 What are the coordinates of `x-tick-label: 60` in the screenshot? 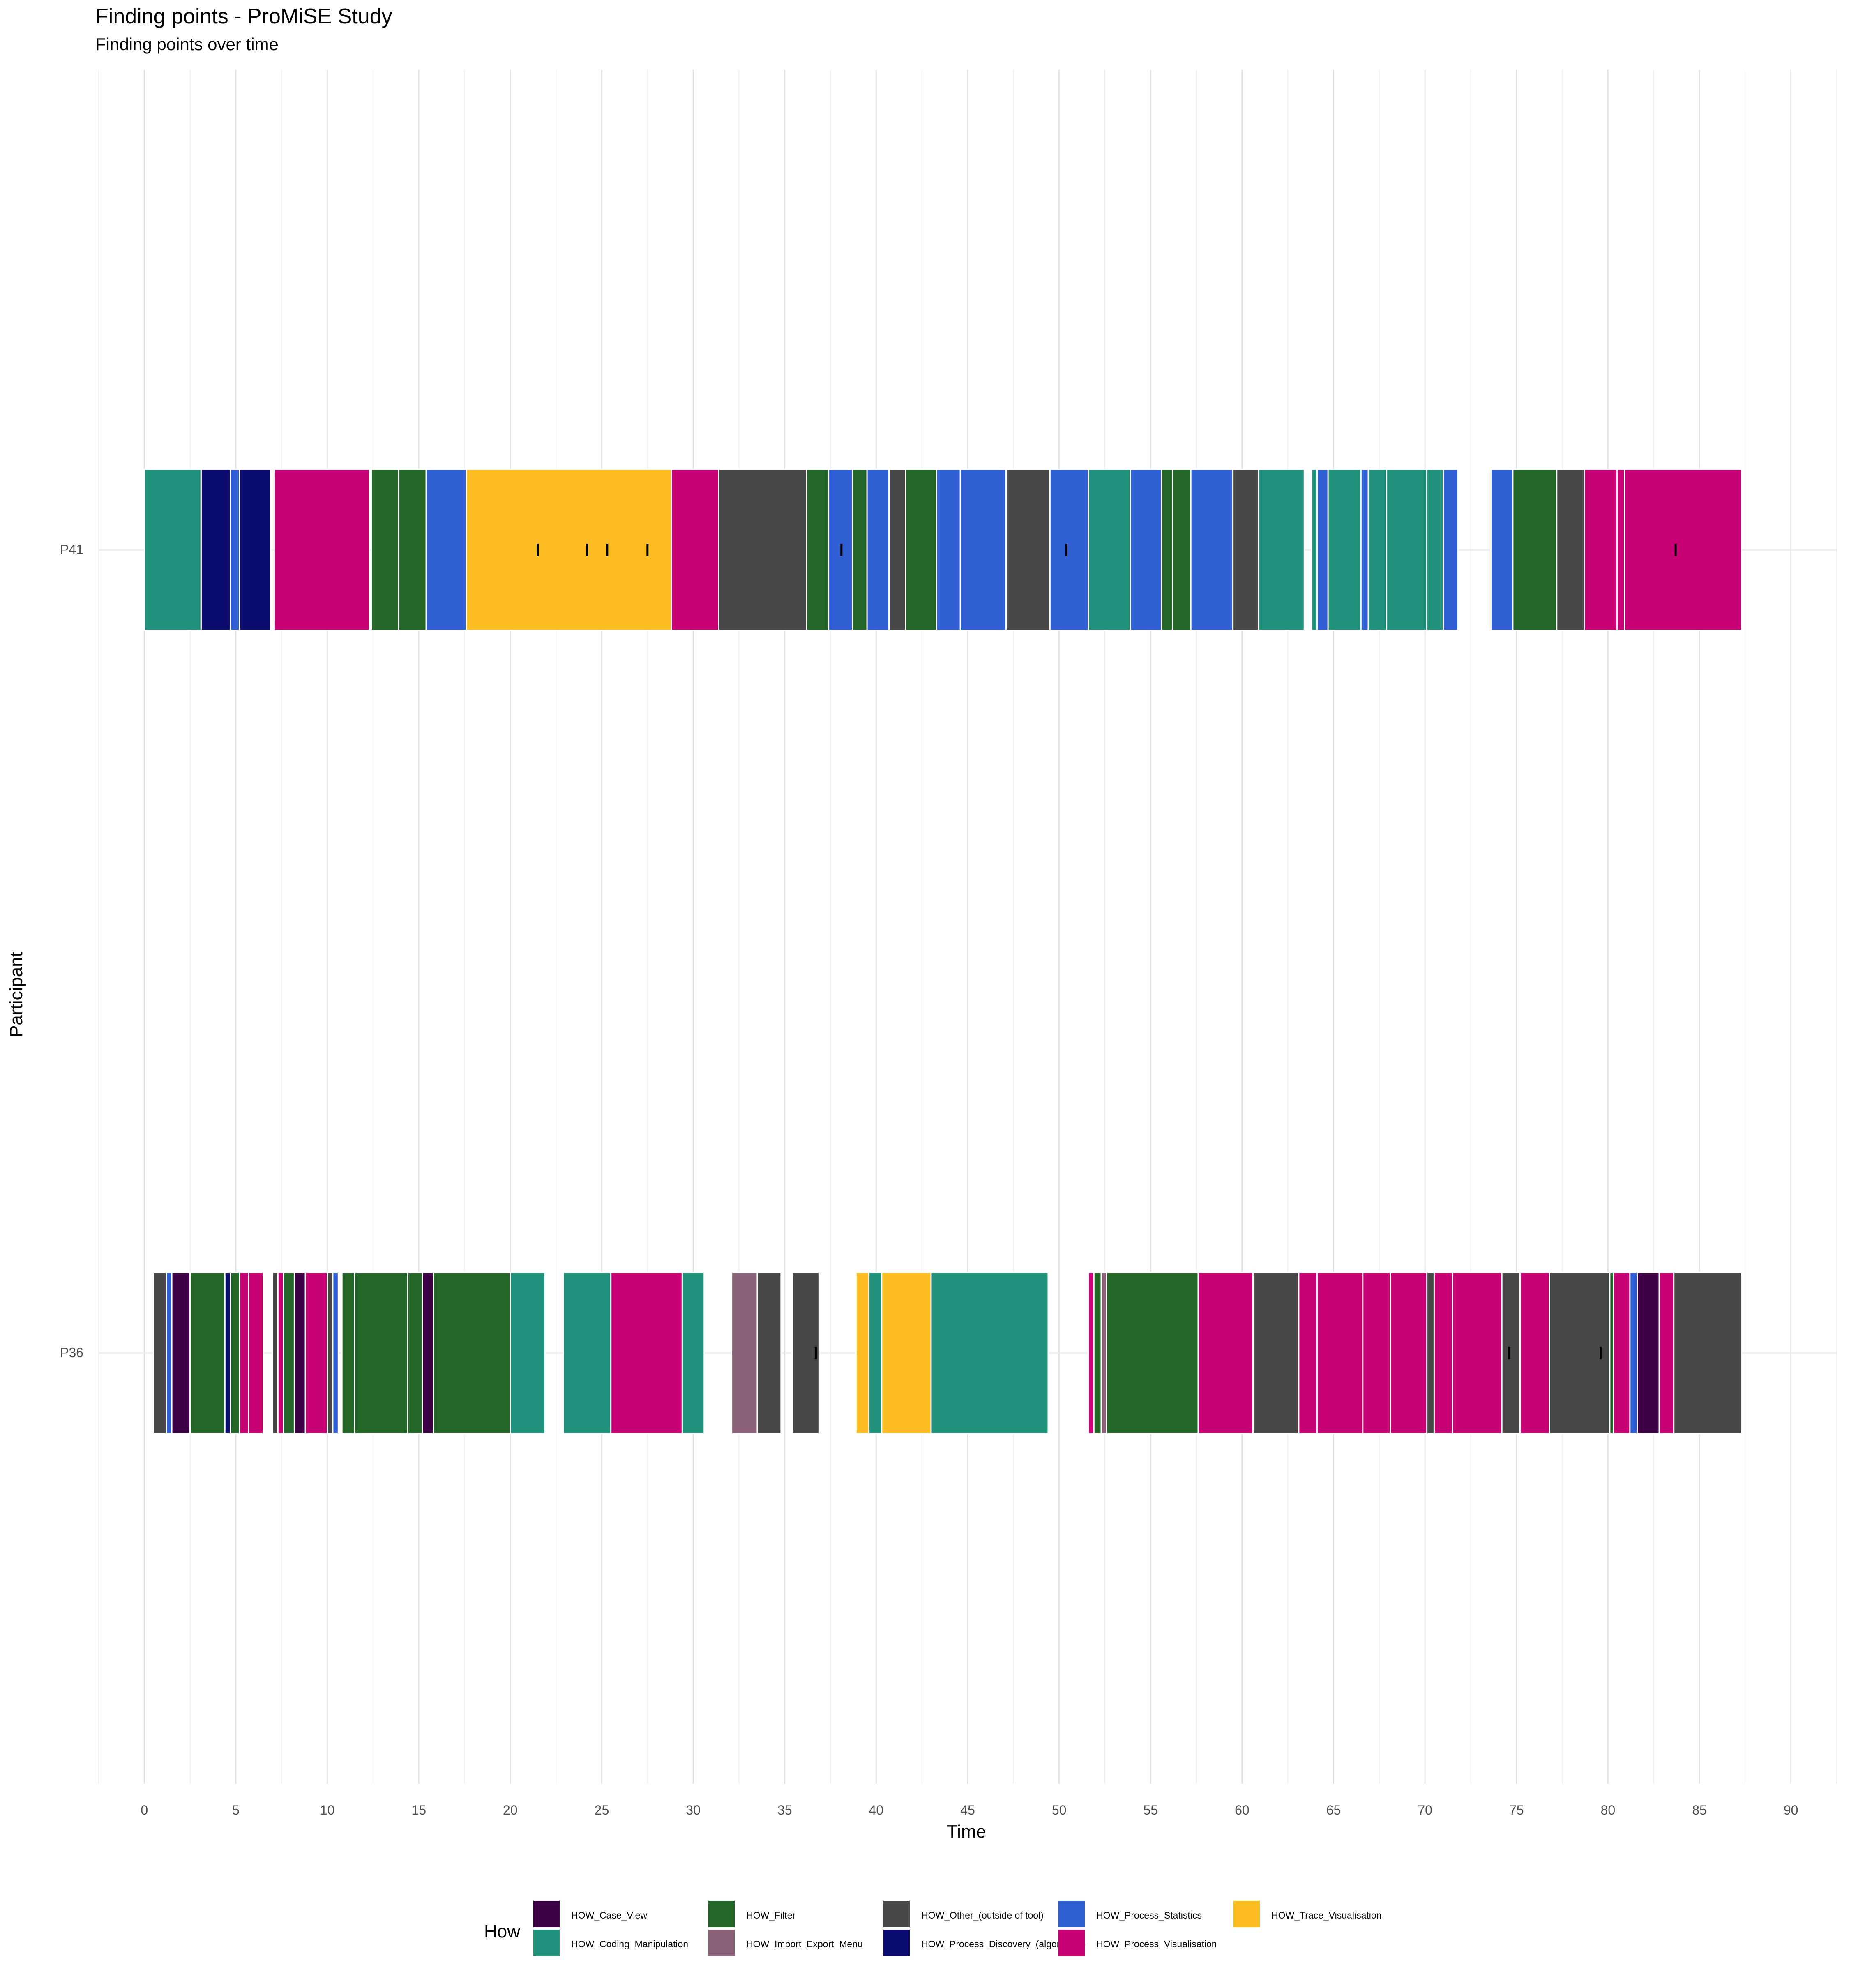 It's located at (1242, 1810).